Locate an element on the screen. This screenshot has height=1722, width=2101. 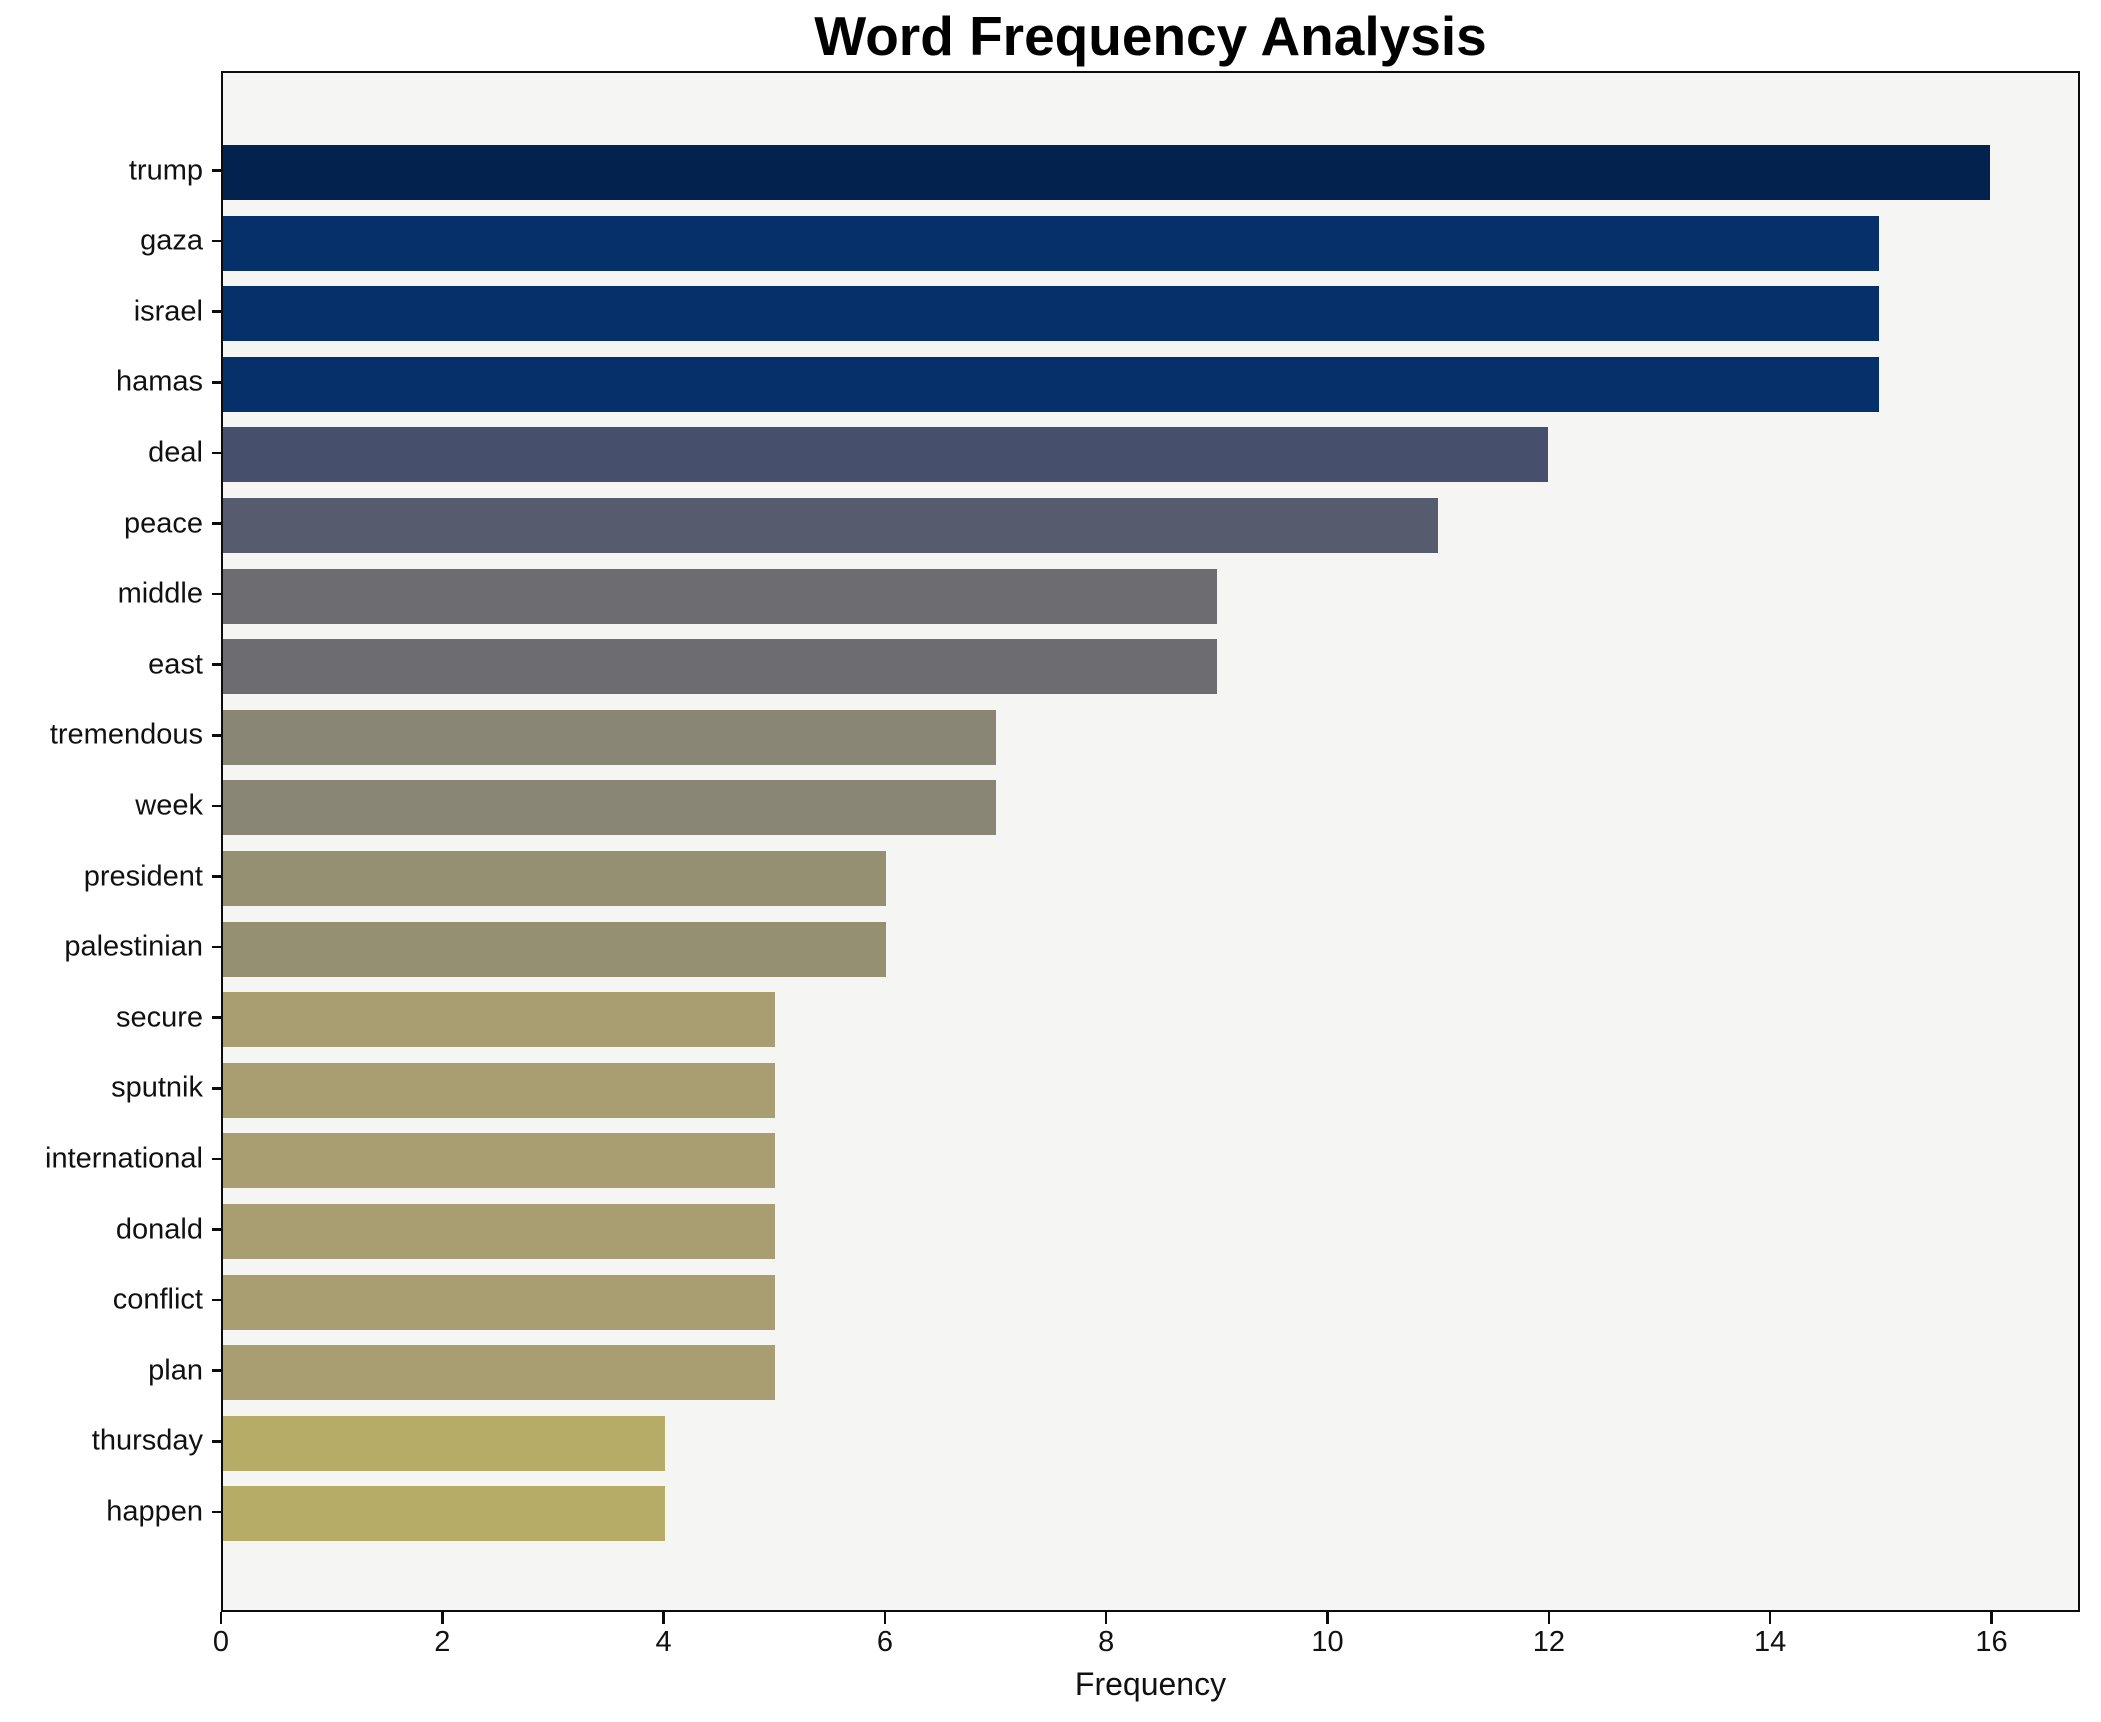
bar-week is located at coordinates (609, 808).